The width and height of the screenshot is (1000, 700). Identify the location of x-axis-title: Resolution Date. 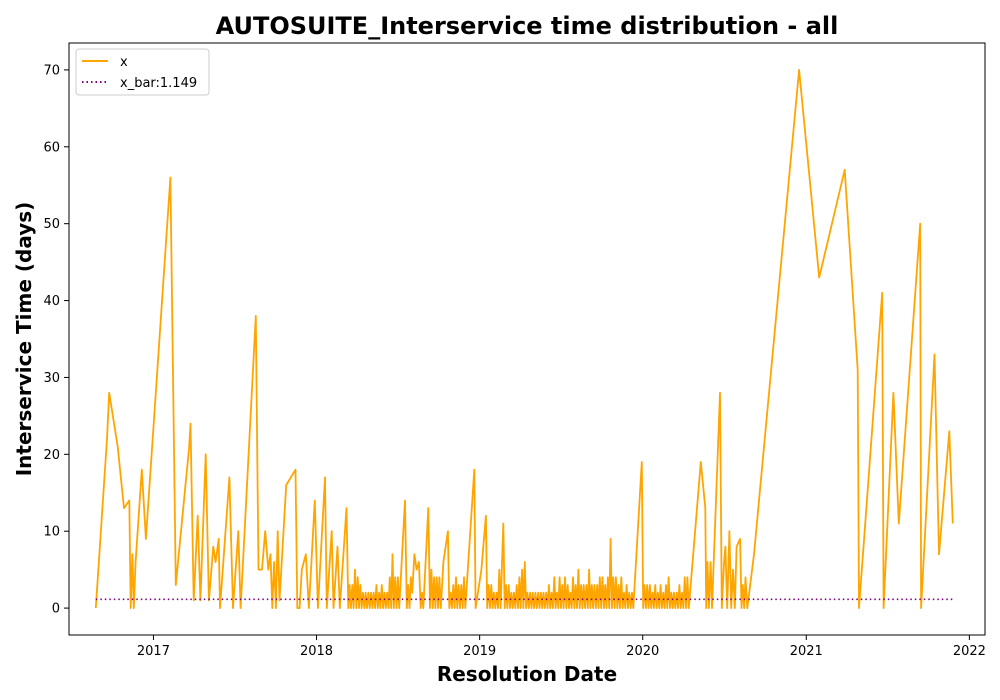
(527, 674).